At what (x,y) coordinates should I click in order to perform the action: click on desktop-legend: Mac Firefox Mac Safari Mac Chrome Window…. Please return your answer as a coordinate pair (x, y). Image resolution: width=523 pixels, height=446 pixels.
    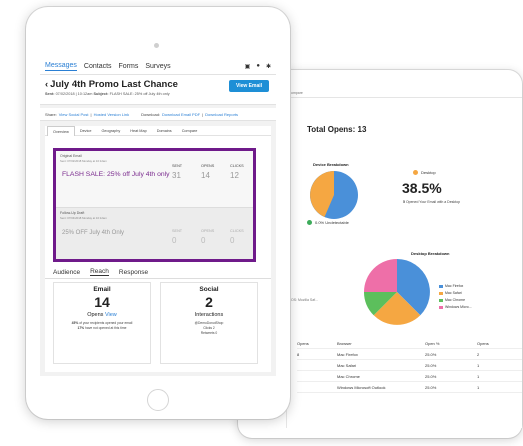
    Looking at the image, I should click on (455, 298).